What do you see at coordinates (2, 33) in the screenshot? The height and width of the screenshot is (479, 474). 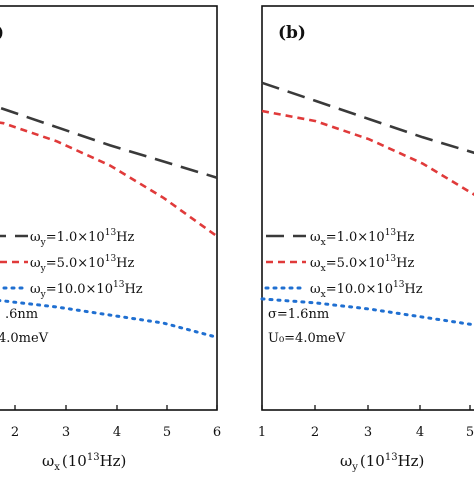 I see `panel-a-label-fragment: )` at bounding box center [2, 33].